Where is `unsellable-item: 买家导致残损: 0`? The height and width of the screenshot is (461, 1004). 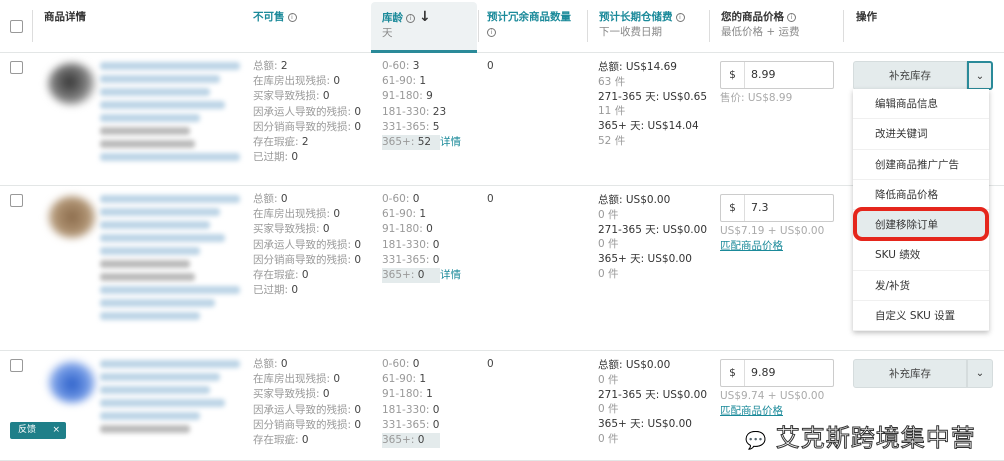
unsellable-item: 买家导致残损: 0 is located at coordinates (291, 229).